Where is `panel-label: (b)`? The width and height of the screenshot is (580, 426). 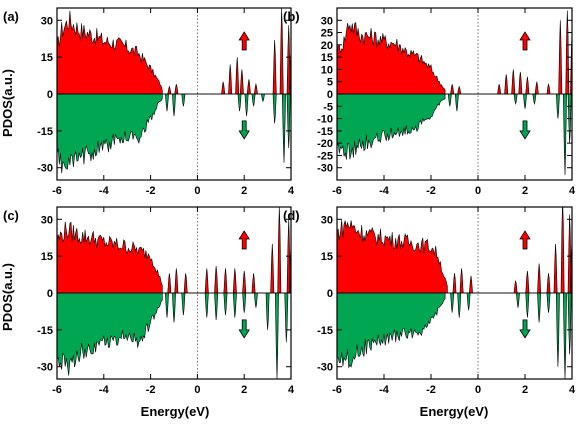 panel-label: (b) is located at coordinates (291, 16).